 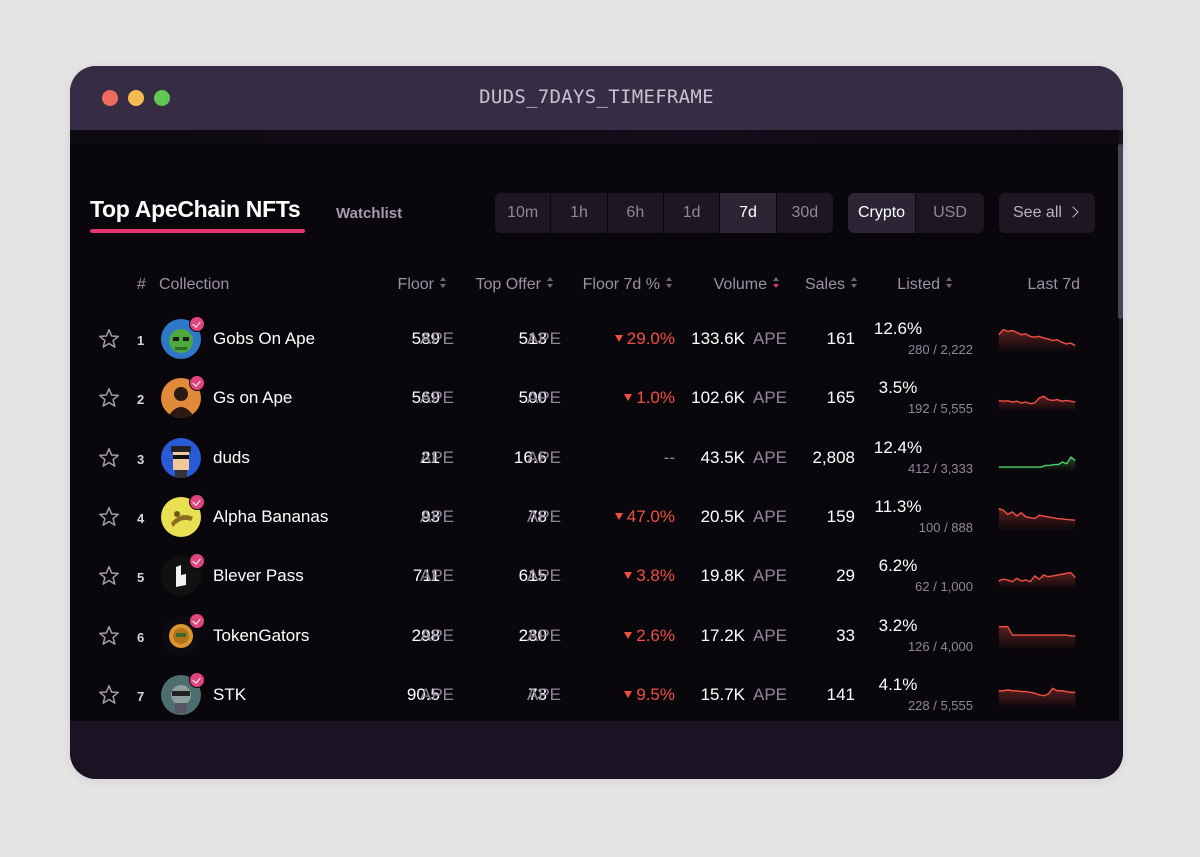 I want to click on column-floor: Floor, so click(x=423, y=285).